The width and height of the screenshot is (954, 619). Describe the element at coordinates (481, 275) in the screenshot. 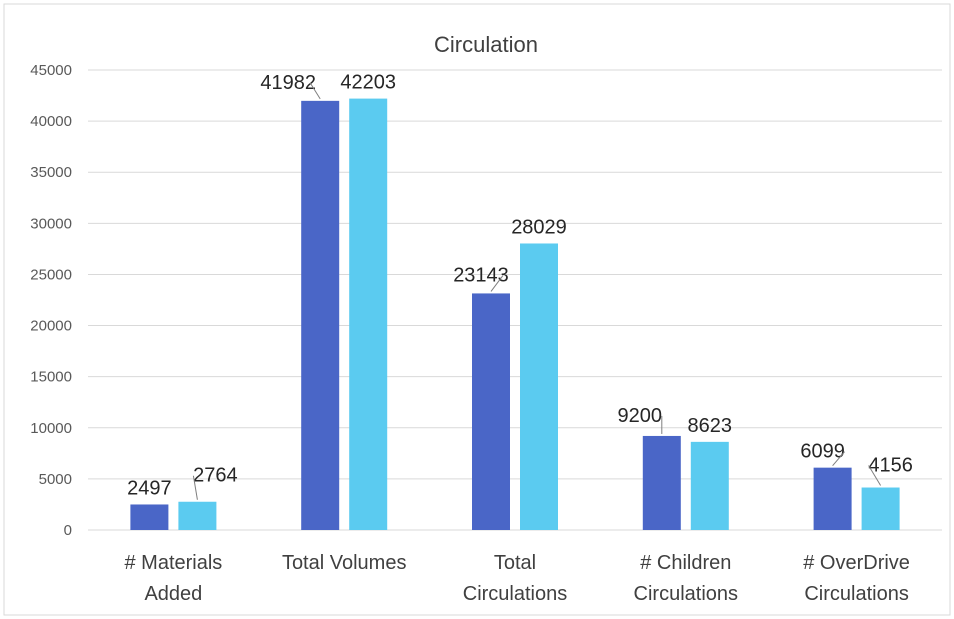

I see `data-label: 23143` at that location.